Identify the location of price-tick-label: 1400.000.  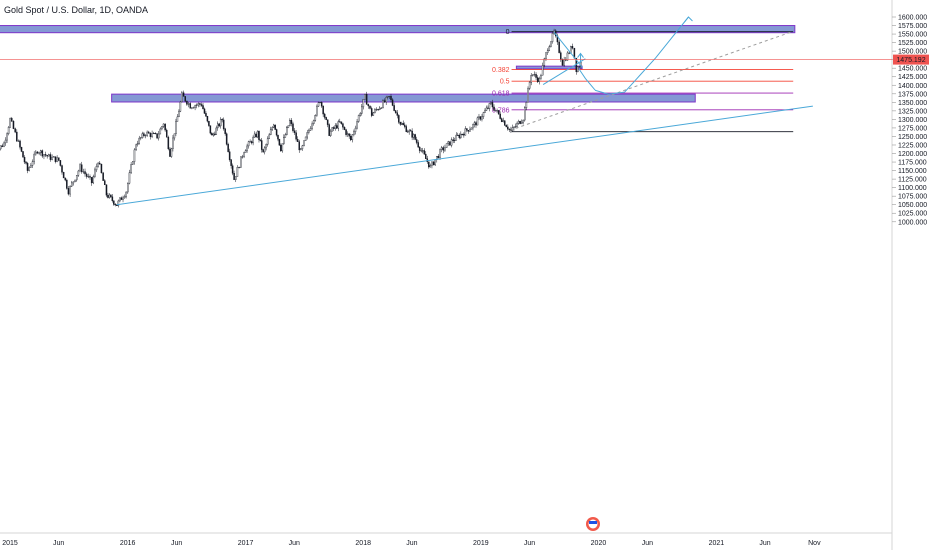
(912, 86).